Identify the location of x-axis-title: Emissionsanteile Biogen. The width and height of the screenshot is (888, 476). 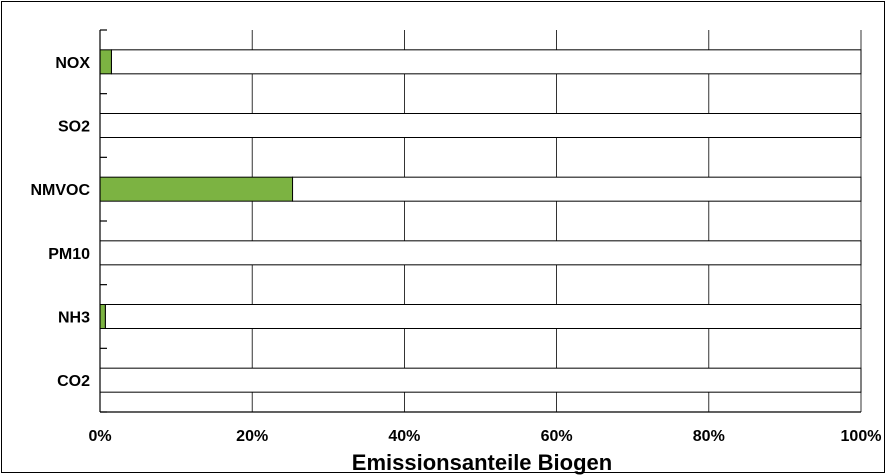
(482, 462).